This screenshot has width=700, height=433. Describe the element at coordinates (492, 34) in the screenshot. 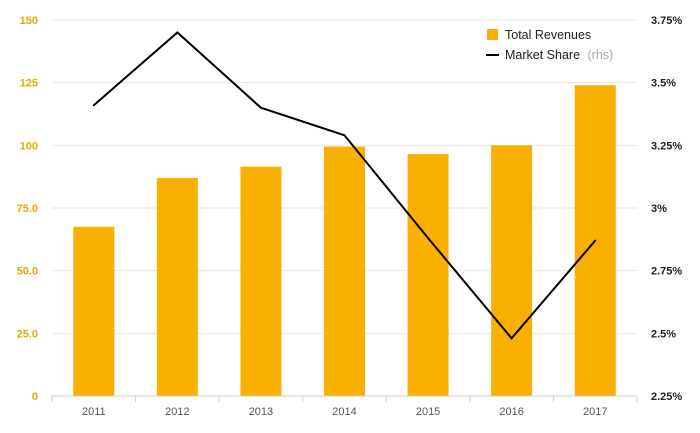

I see `legend-swatch-total-revenues` at that location.